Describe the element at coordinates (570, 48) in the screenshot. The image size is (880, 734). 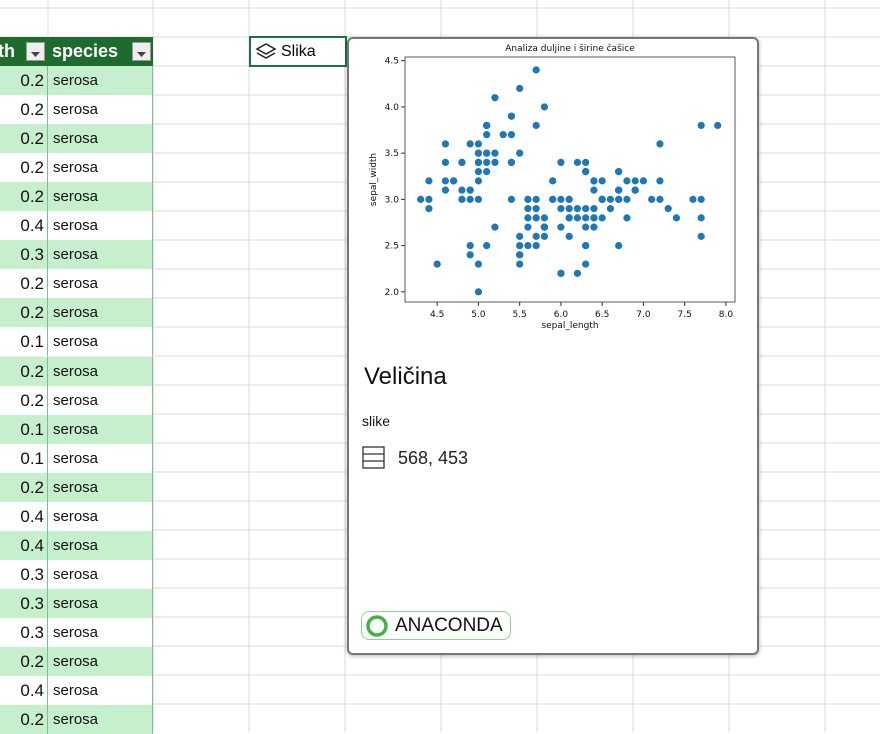
I see `chart-title: Analiza duljine i širine čašice` at that location.